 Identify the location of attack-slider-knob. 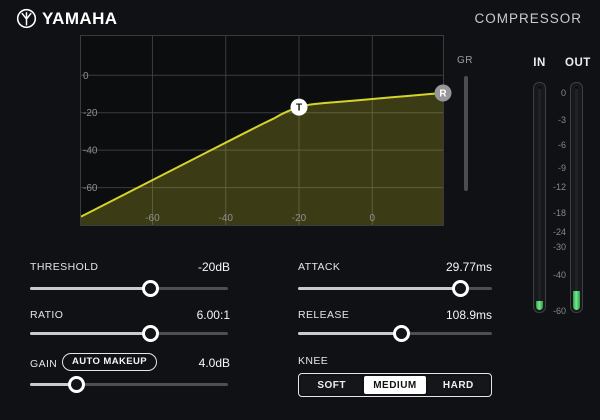
(461, 288).